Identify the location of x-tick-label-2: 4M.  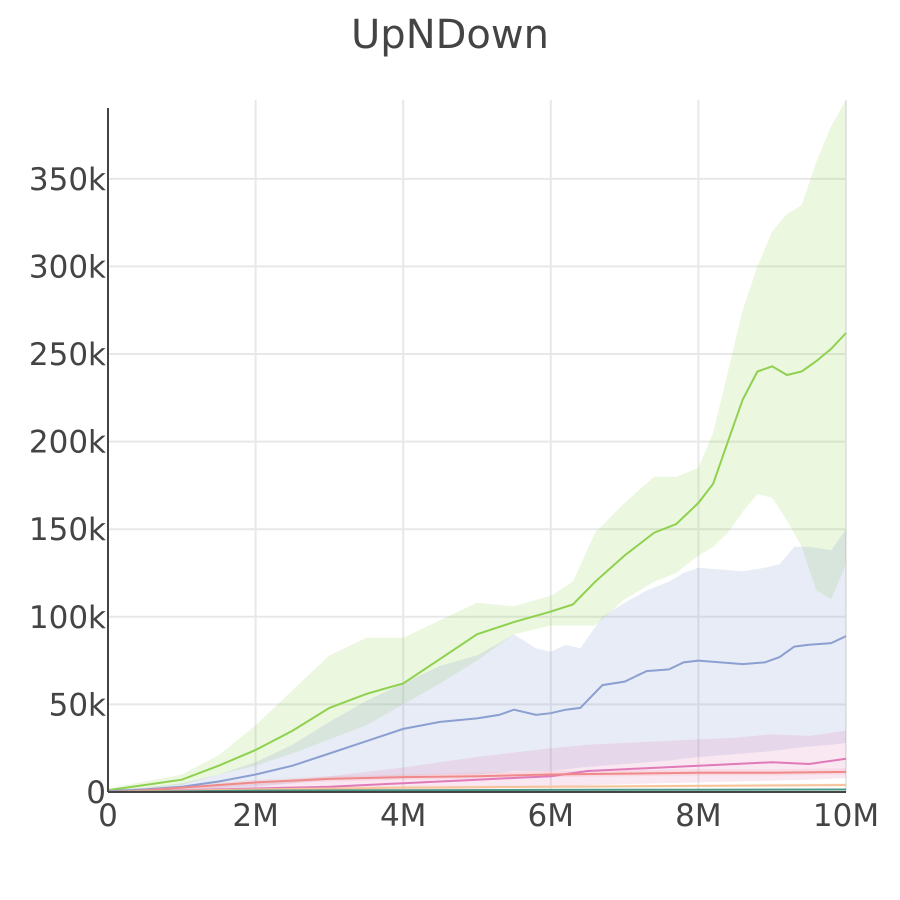
(403, 816).